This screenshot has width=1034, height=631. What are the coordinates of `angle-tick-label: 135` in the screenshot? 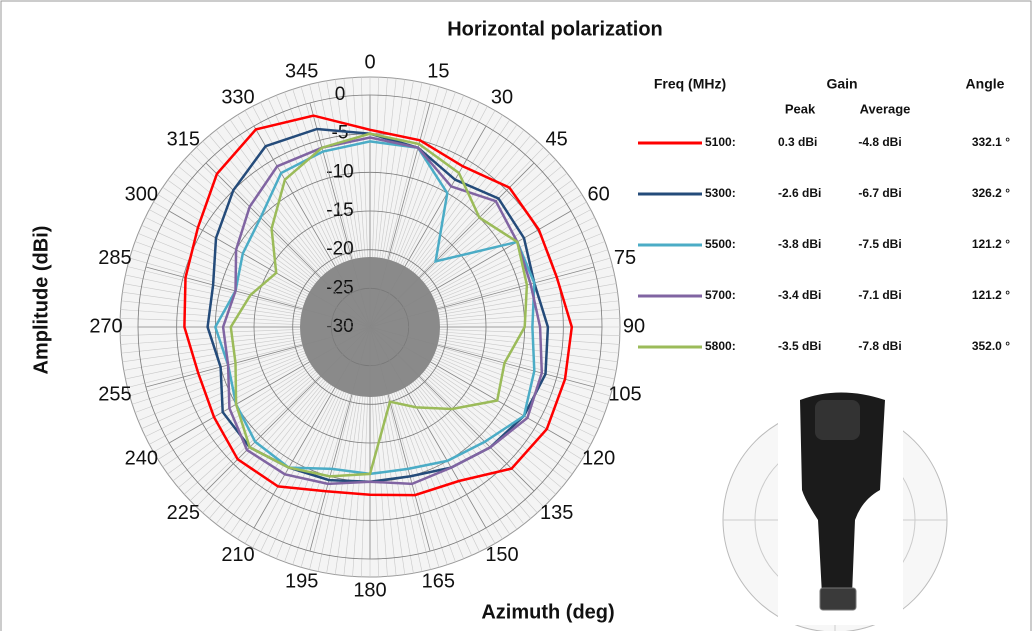 It's located at (556, 513).